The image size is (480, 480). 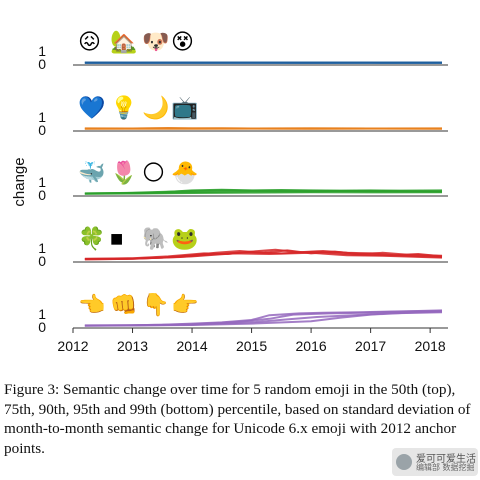 What do you see at coordinates (243, 50) in the screenshot?
I see `panel-1: 10 😖 🏡 🐶 😵` at bounding box center [243, 50].